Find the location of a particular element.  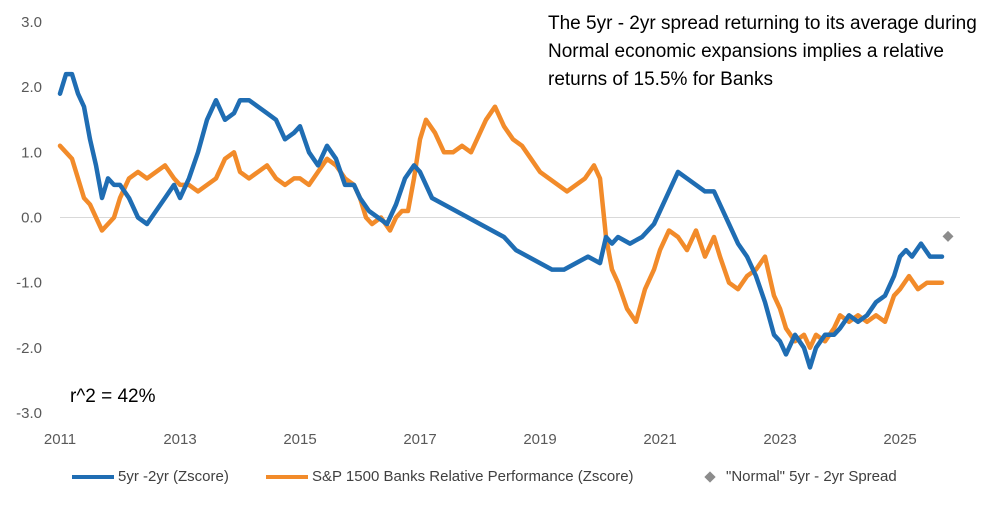

x-tick-label: 2017 is located at coordinates (419, 439).